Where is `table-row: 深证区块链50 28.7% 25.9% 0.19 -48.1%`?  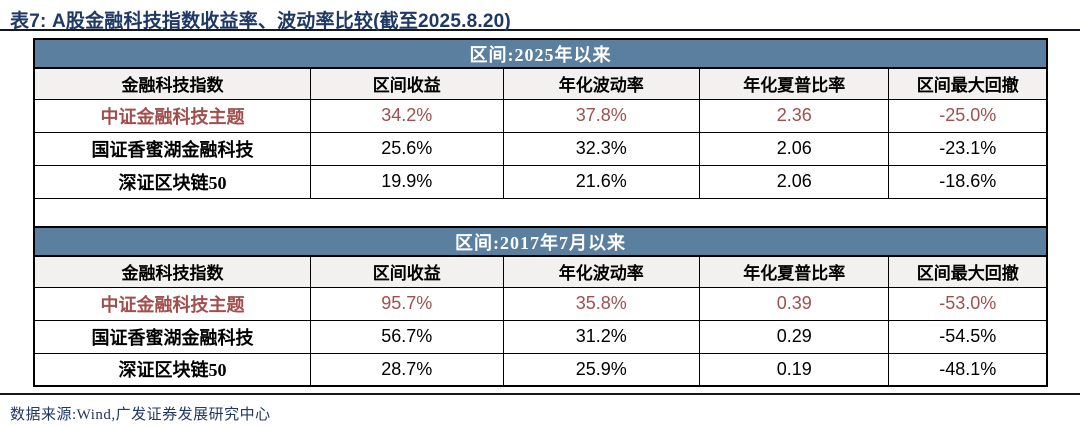 table-row: 深证区块链50 28.7% 25.9% 0.19 -48.1% is located at coordinates (540, 369).